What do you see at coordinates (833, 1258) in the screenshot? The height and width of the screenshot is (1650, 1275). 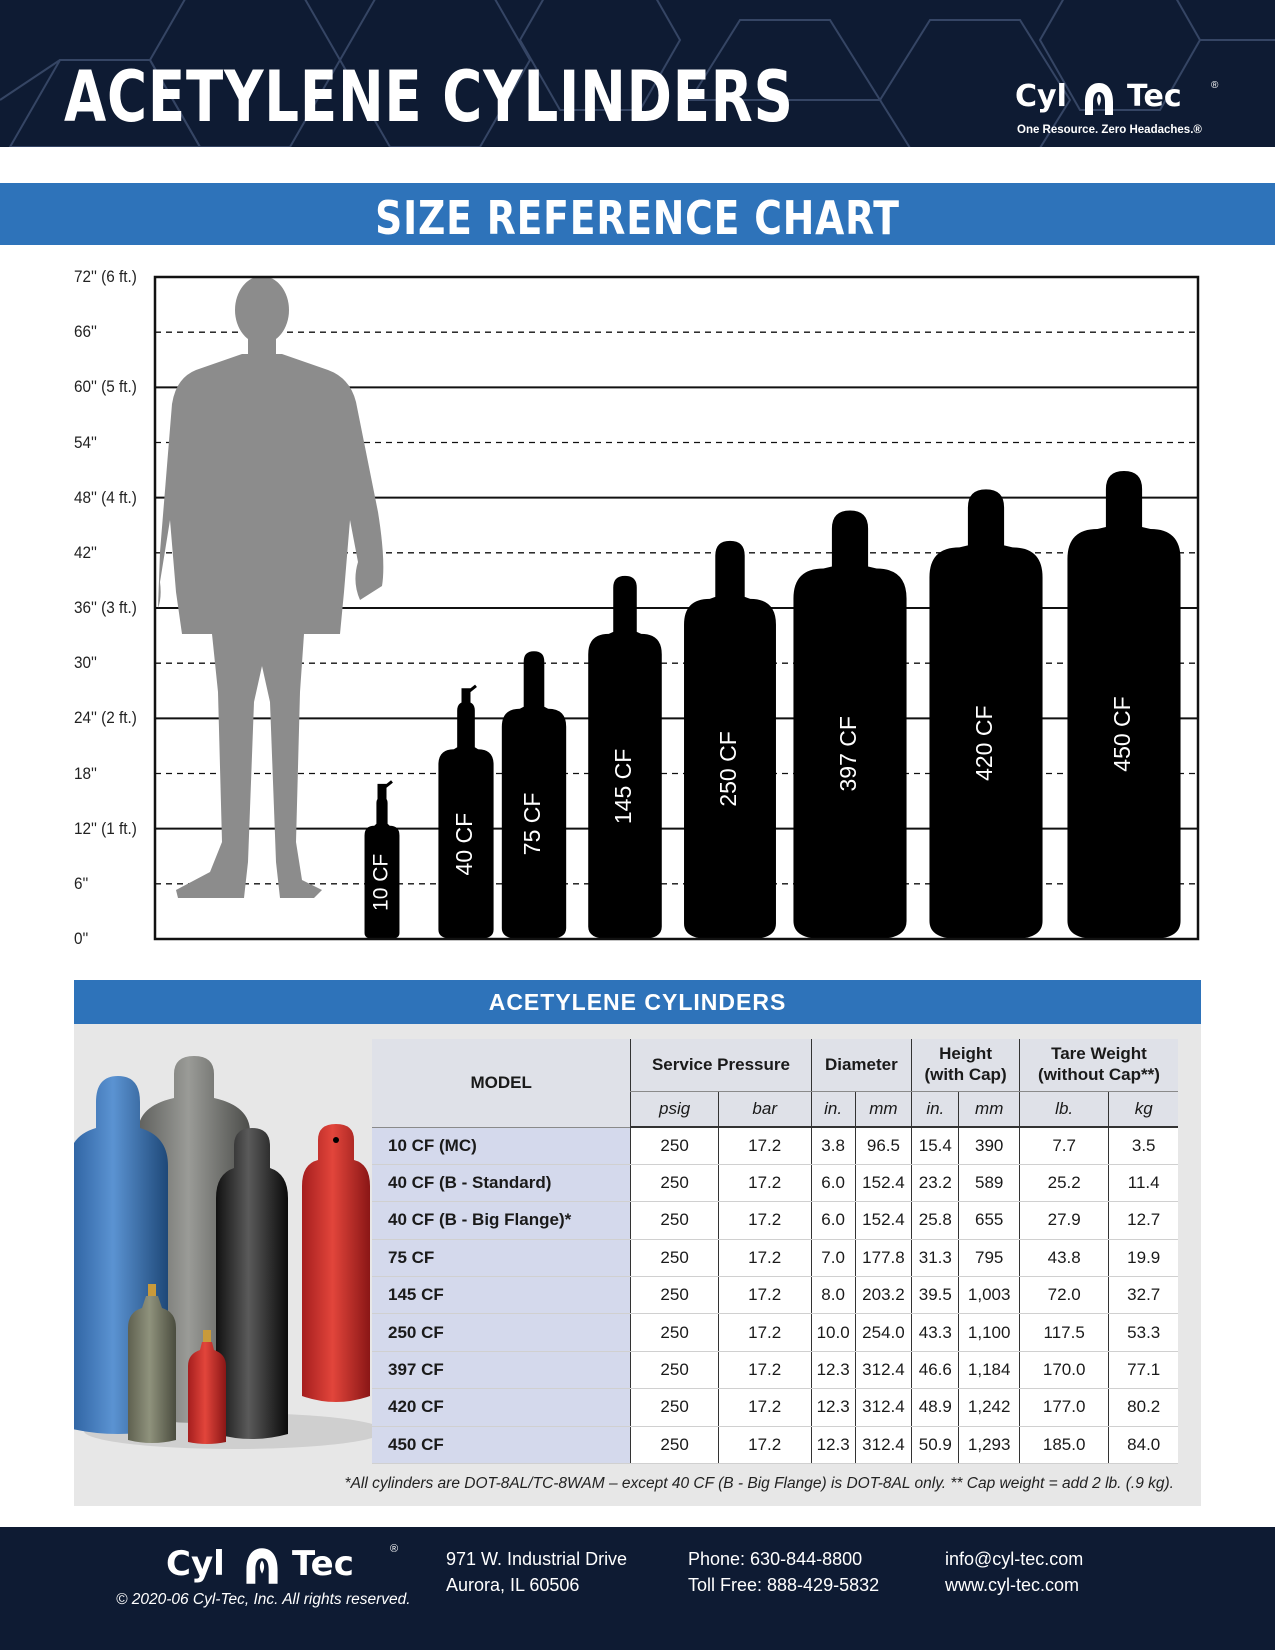 I see `value-cell: 7.0` at bounding box center [833, 1258].